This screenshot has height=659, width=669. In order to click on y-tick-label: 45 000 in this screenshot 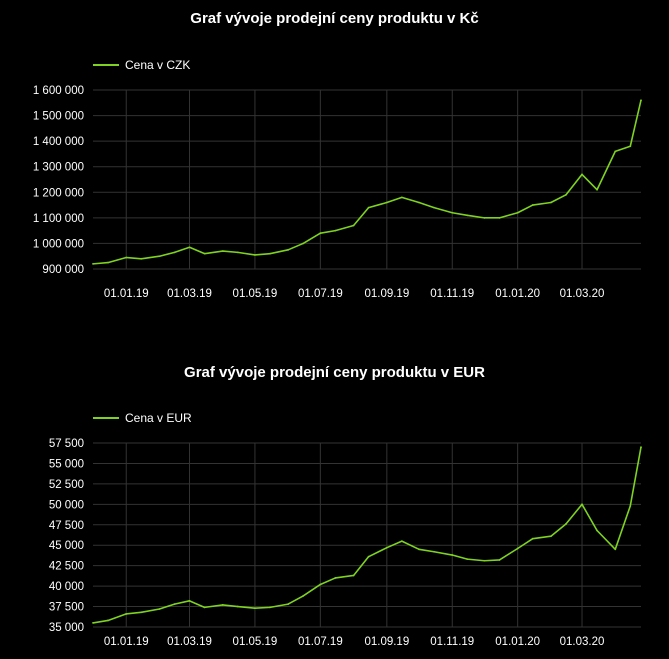, I will do `click(66, 546)`.